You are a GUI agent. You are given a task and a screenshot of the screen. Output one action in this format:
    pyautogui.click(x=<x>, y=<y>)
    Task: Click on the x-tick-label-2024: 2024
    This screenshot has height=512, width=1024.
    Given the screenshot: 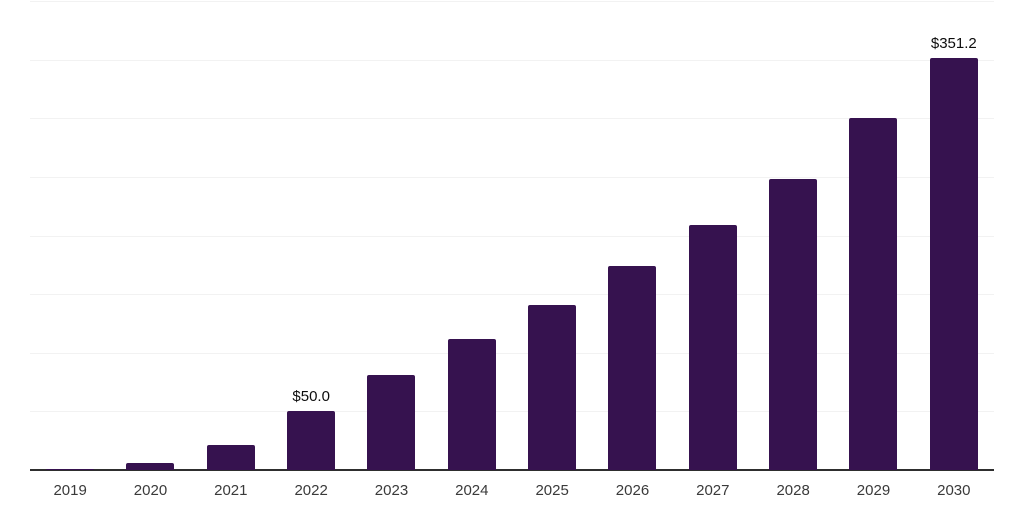 What is the action you would take?
    pyautogui.click(x=472, y=490)
    